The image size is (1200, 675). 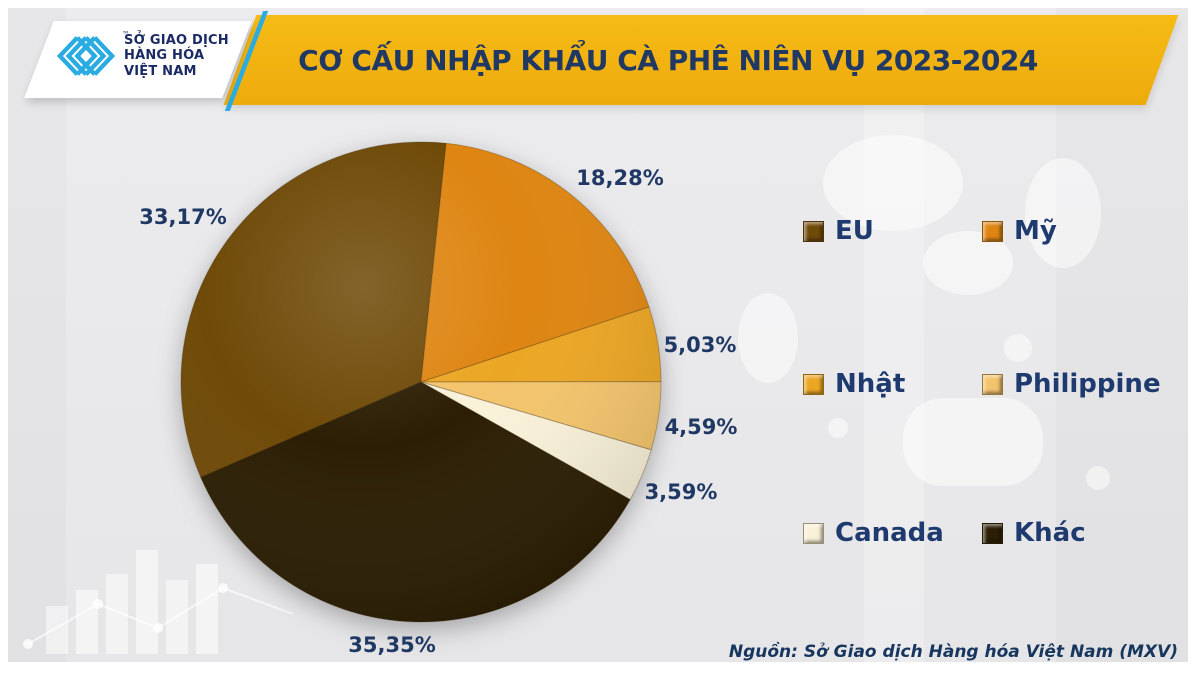 I want to click on legend-item-philippine: Philippine, so click(x=1071, y=384).